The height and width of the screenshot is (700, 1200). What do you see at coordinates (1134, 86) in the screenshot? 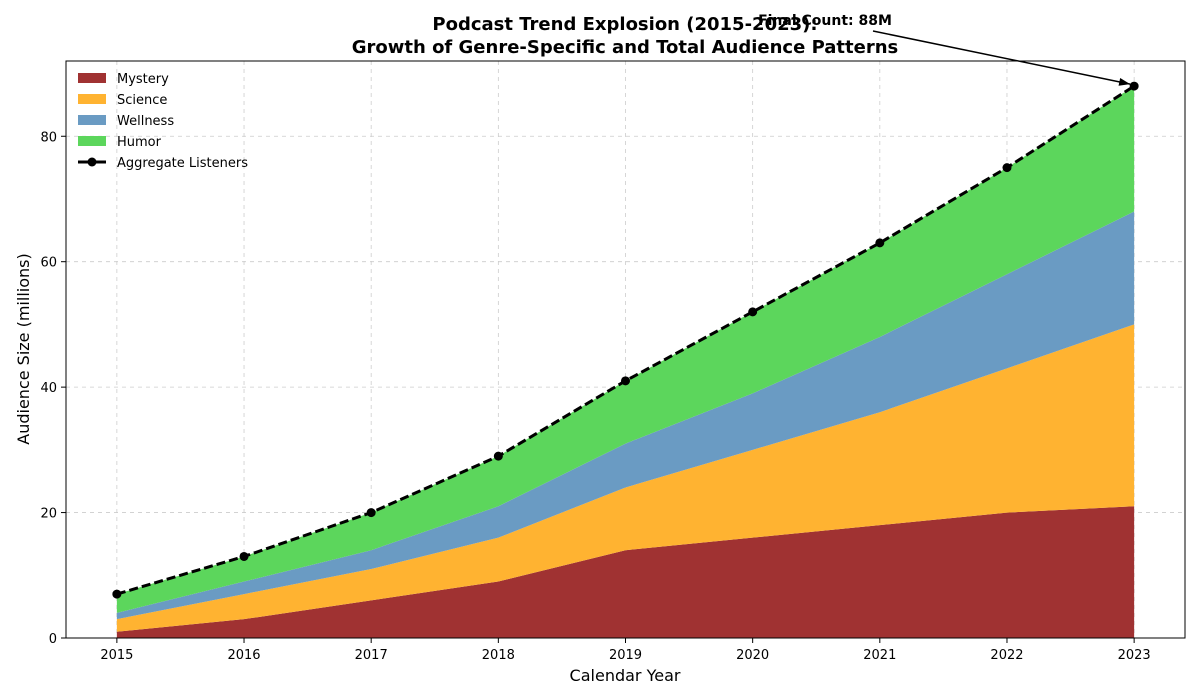
I see `aggregate-point-2023` at bounding box center [1134, 86].